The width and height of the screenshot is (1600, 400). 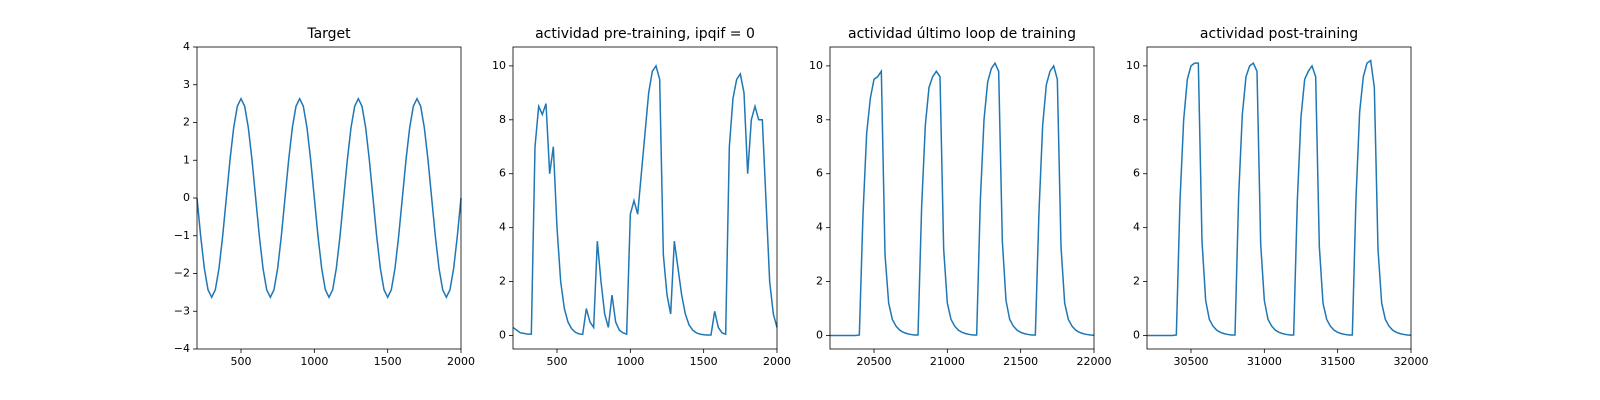 I want to click on y-tick-label: −4, so click(x=182, y=348).